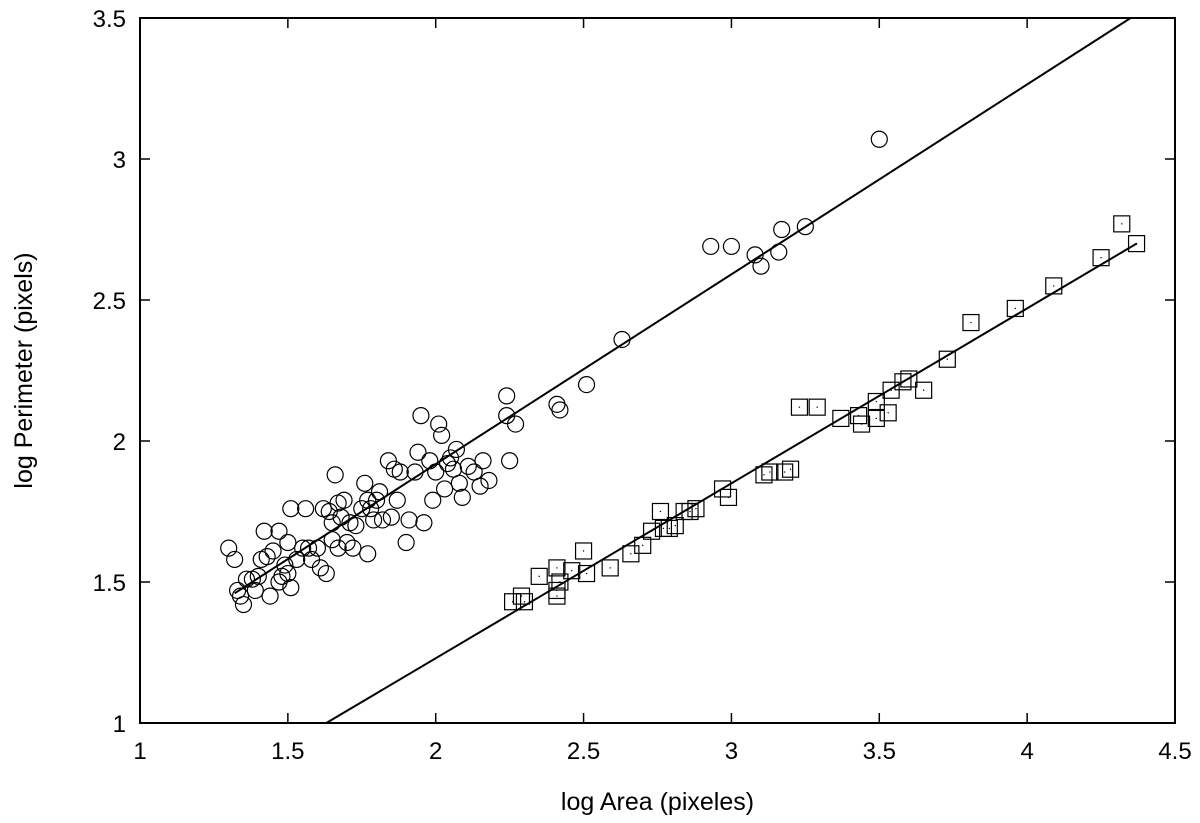 This screenshot has width=1200, height=823. Describe the element at coordinates (657, 802) in the screenshot. I see `x-axis-title: log Area (pixeles)` at that location.